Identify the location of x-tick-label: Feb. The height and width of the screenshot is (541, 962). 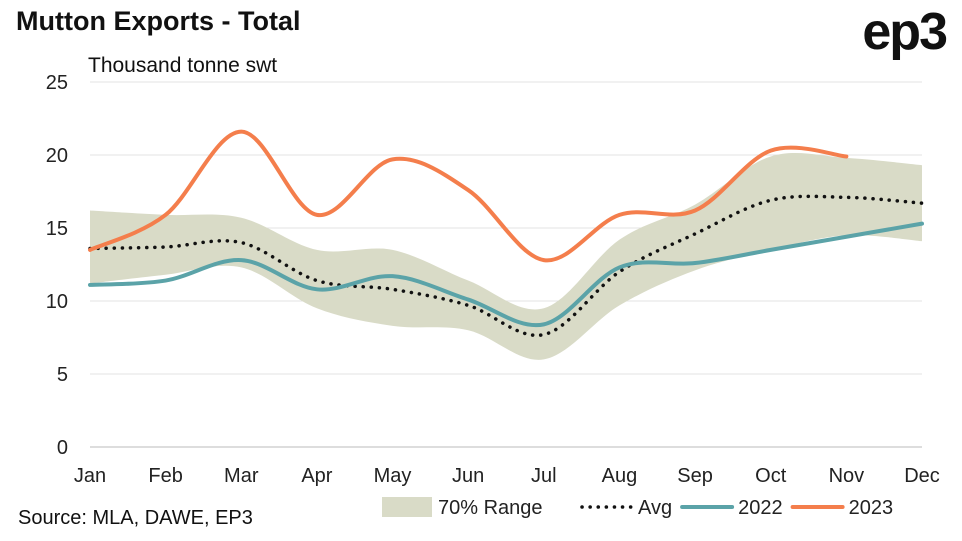
(165, 476).